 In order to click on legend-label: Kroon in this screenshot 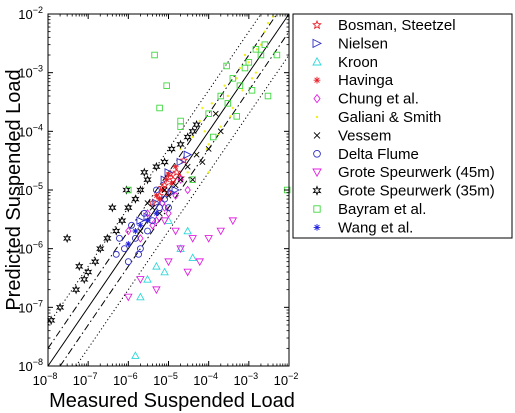, I will do `click(358, 62)`.